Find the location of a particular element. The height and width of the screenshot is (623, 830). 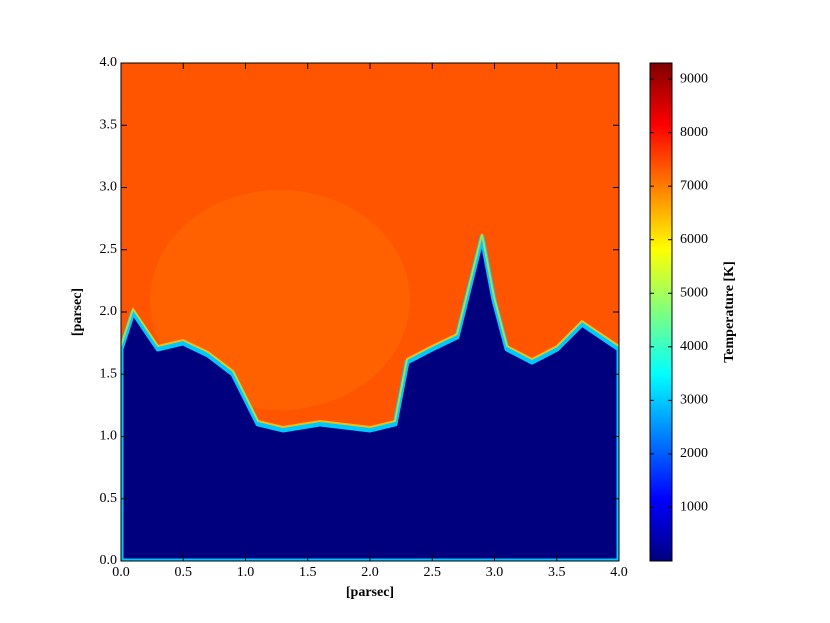

x-tick-label: 0.5 is located at coordinates (184, 572).